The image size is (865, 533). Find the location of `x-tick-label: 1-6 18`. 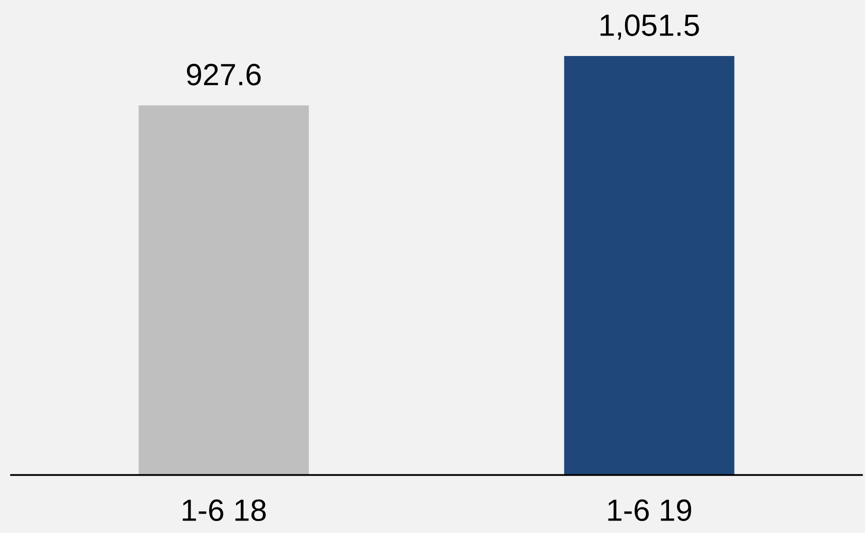

x-tick-label: 1-6 18 is located at coordinates (224, 510).